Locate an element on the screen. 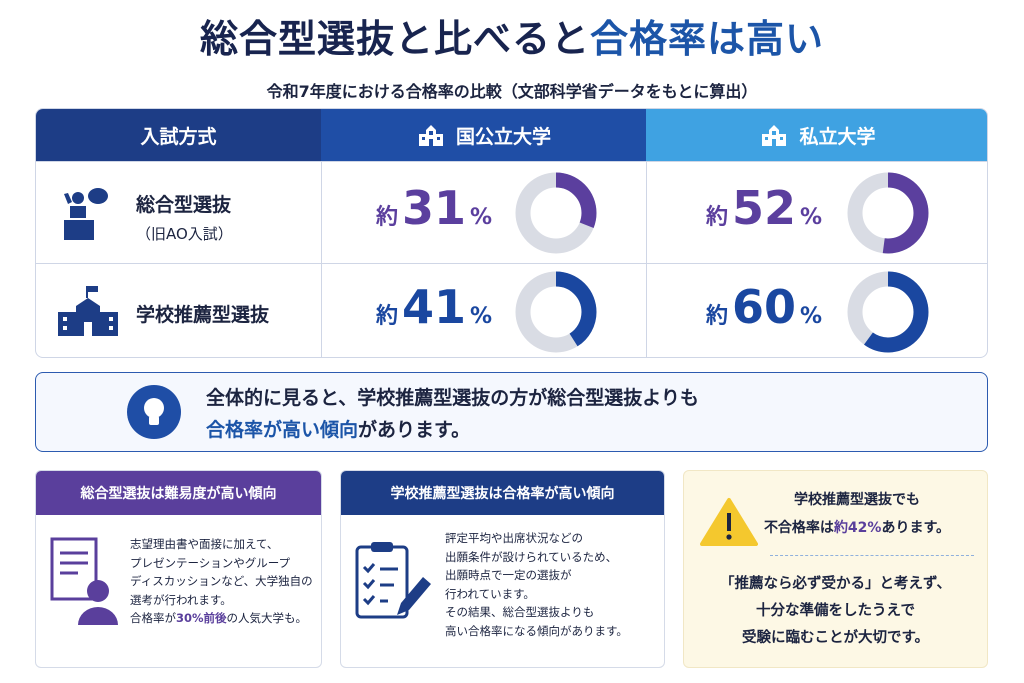 This screenshot has height=683, width=1024. note-highlight: 合格率が高い傾向 is located at coordinates (282, 430).